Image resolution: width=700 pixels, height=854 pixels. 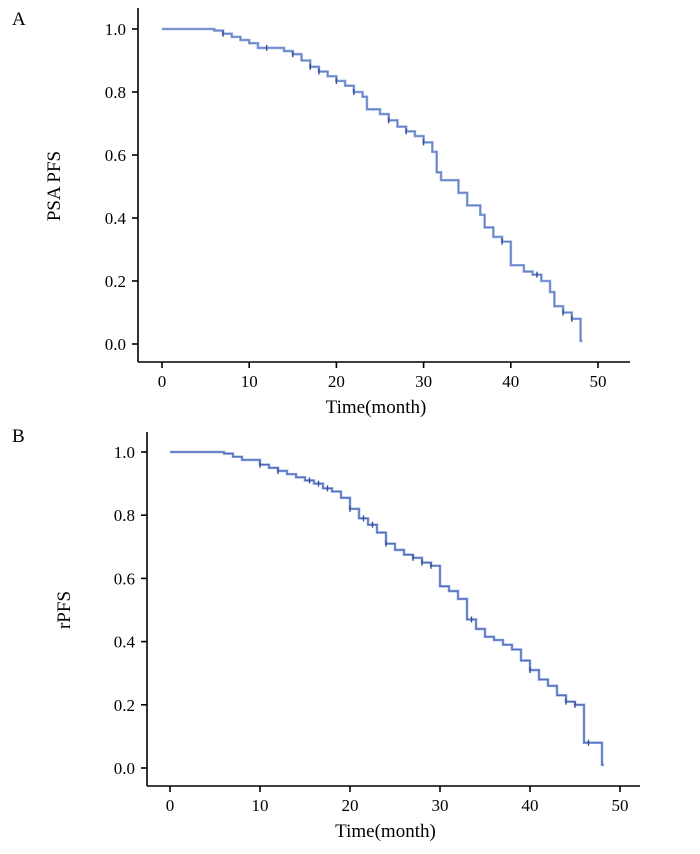 What do you see at coordinates (18, 436) in the screenshot?
I see `panel-label: B` at bounding box center [18, 436].